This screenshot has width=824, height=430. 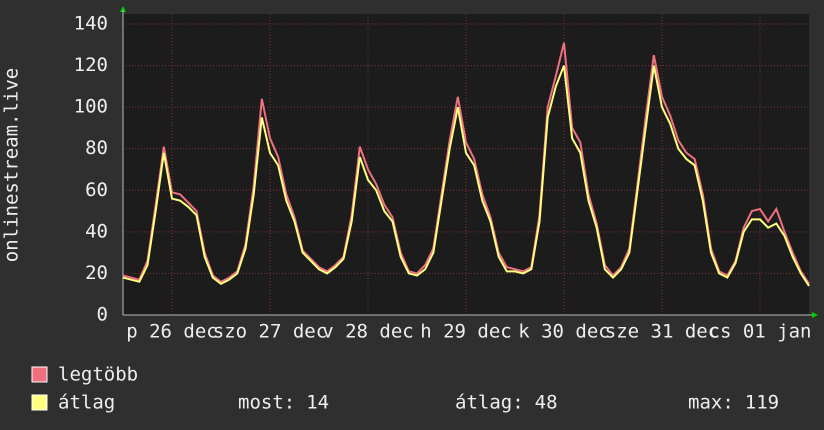 I want to click on x-tick-label: h 29 dec, so click(x=466, y=332).